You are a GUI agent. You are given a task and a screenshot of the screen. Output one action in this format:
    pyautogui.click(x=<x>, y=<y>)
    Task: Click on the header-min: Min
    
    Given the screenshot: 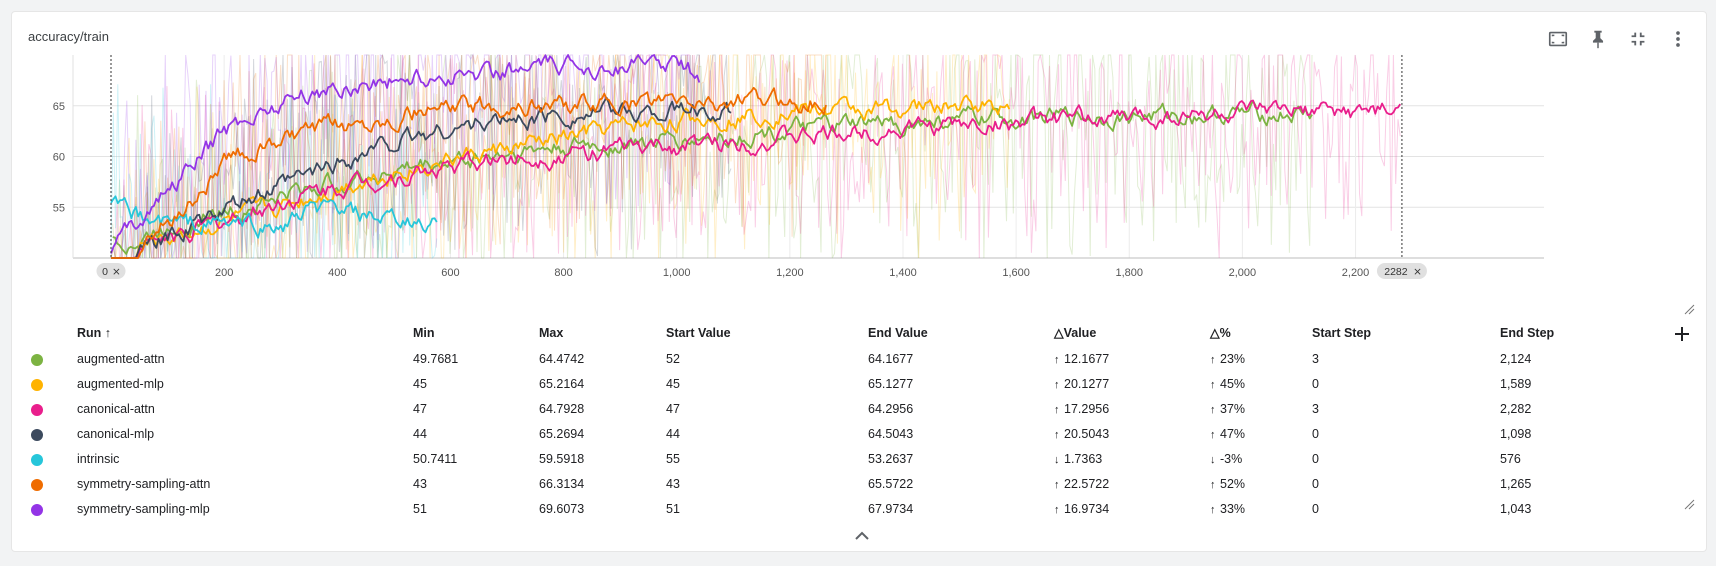 What is the action you would take?
    pyautogui.click(x=424, y=333)
    